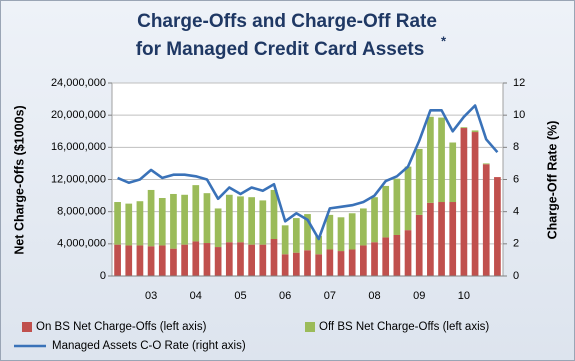 The width and height of the screenshot is (575, 361). Describe the element at coordinates (103, 276) in the screenshot. I see `y-tick-label: 0` at that location.